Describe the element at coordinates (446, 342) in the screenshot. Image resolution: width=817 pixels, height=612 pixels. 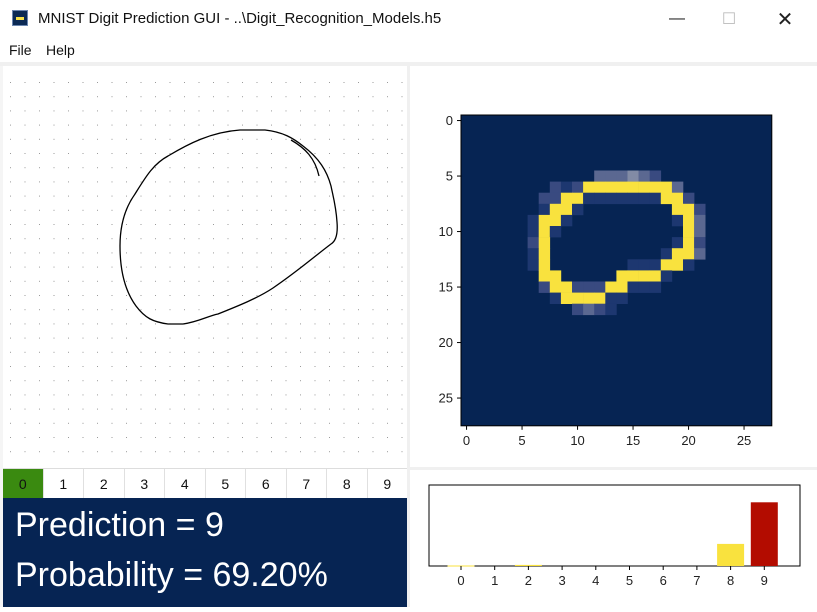
I see `y-tick-label: 20` at that location.